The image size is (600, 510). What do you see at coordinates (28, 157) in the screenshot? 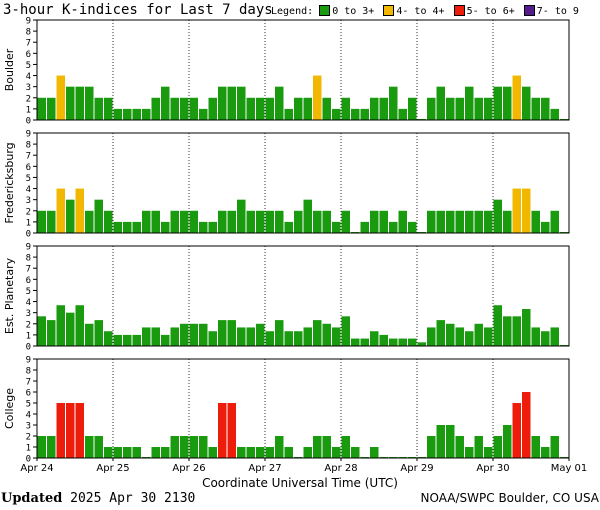
I see `y-tick-label: 7` at bounding box center [28, 157].